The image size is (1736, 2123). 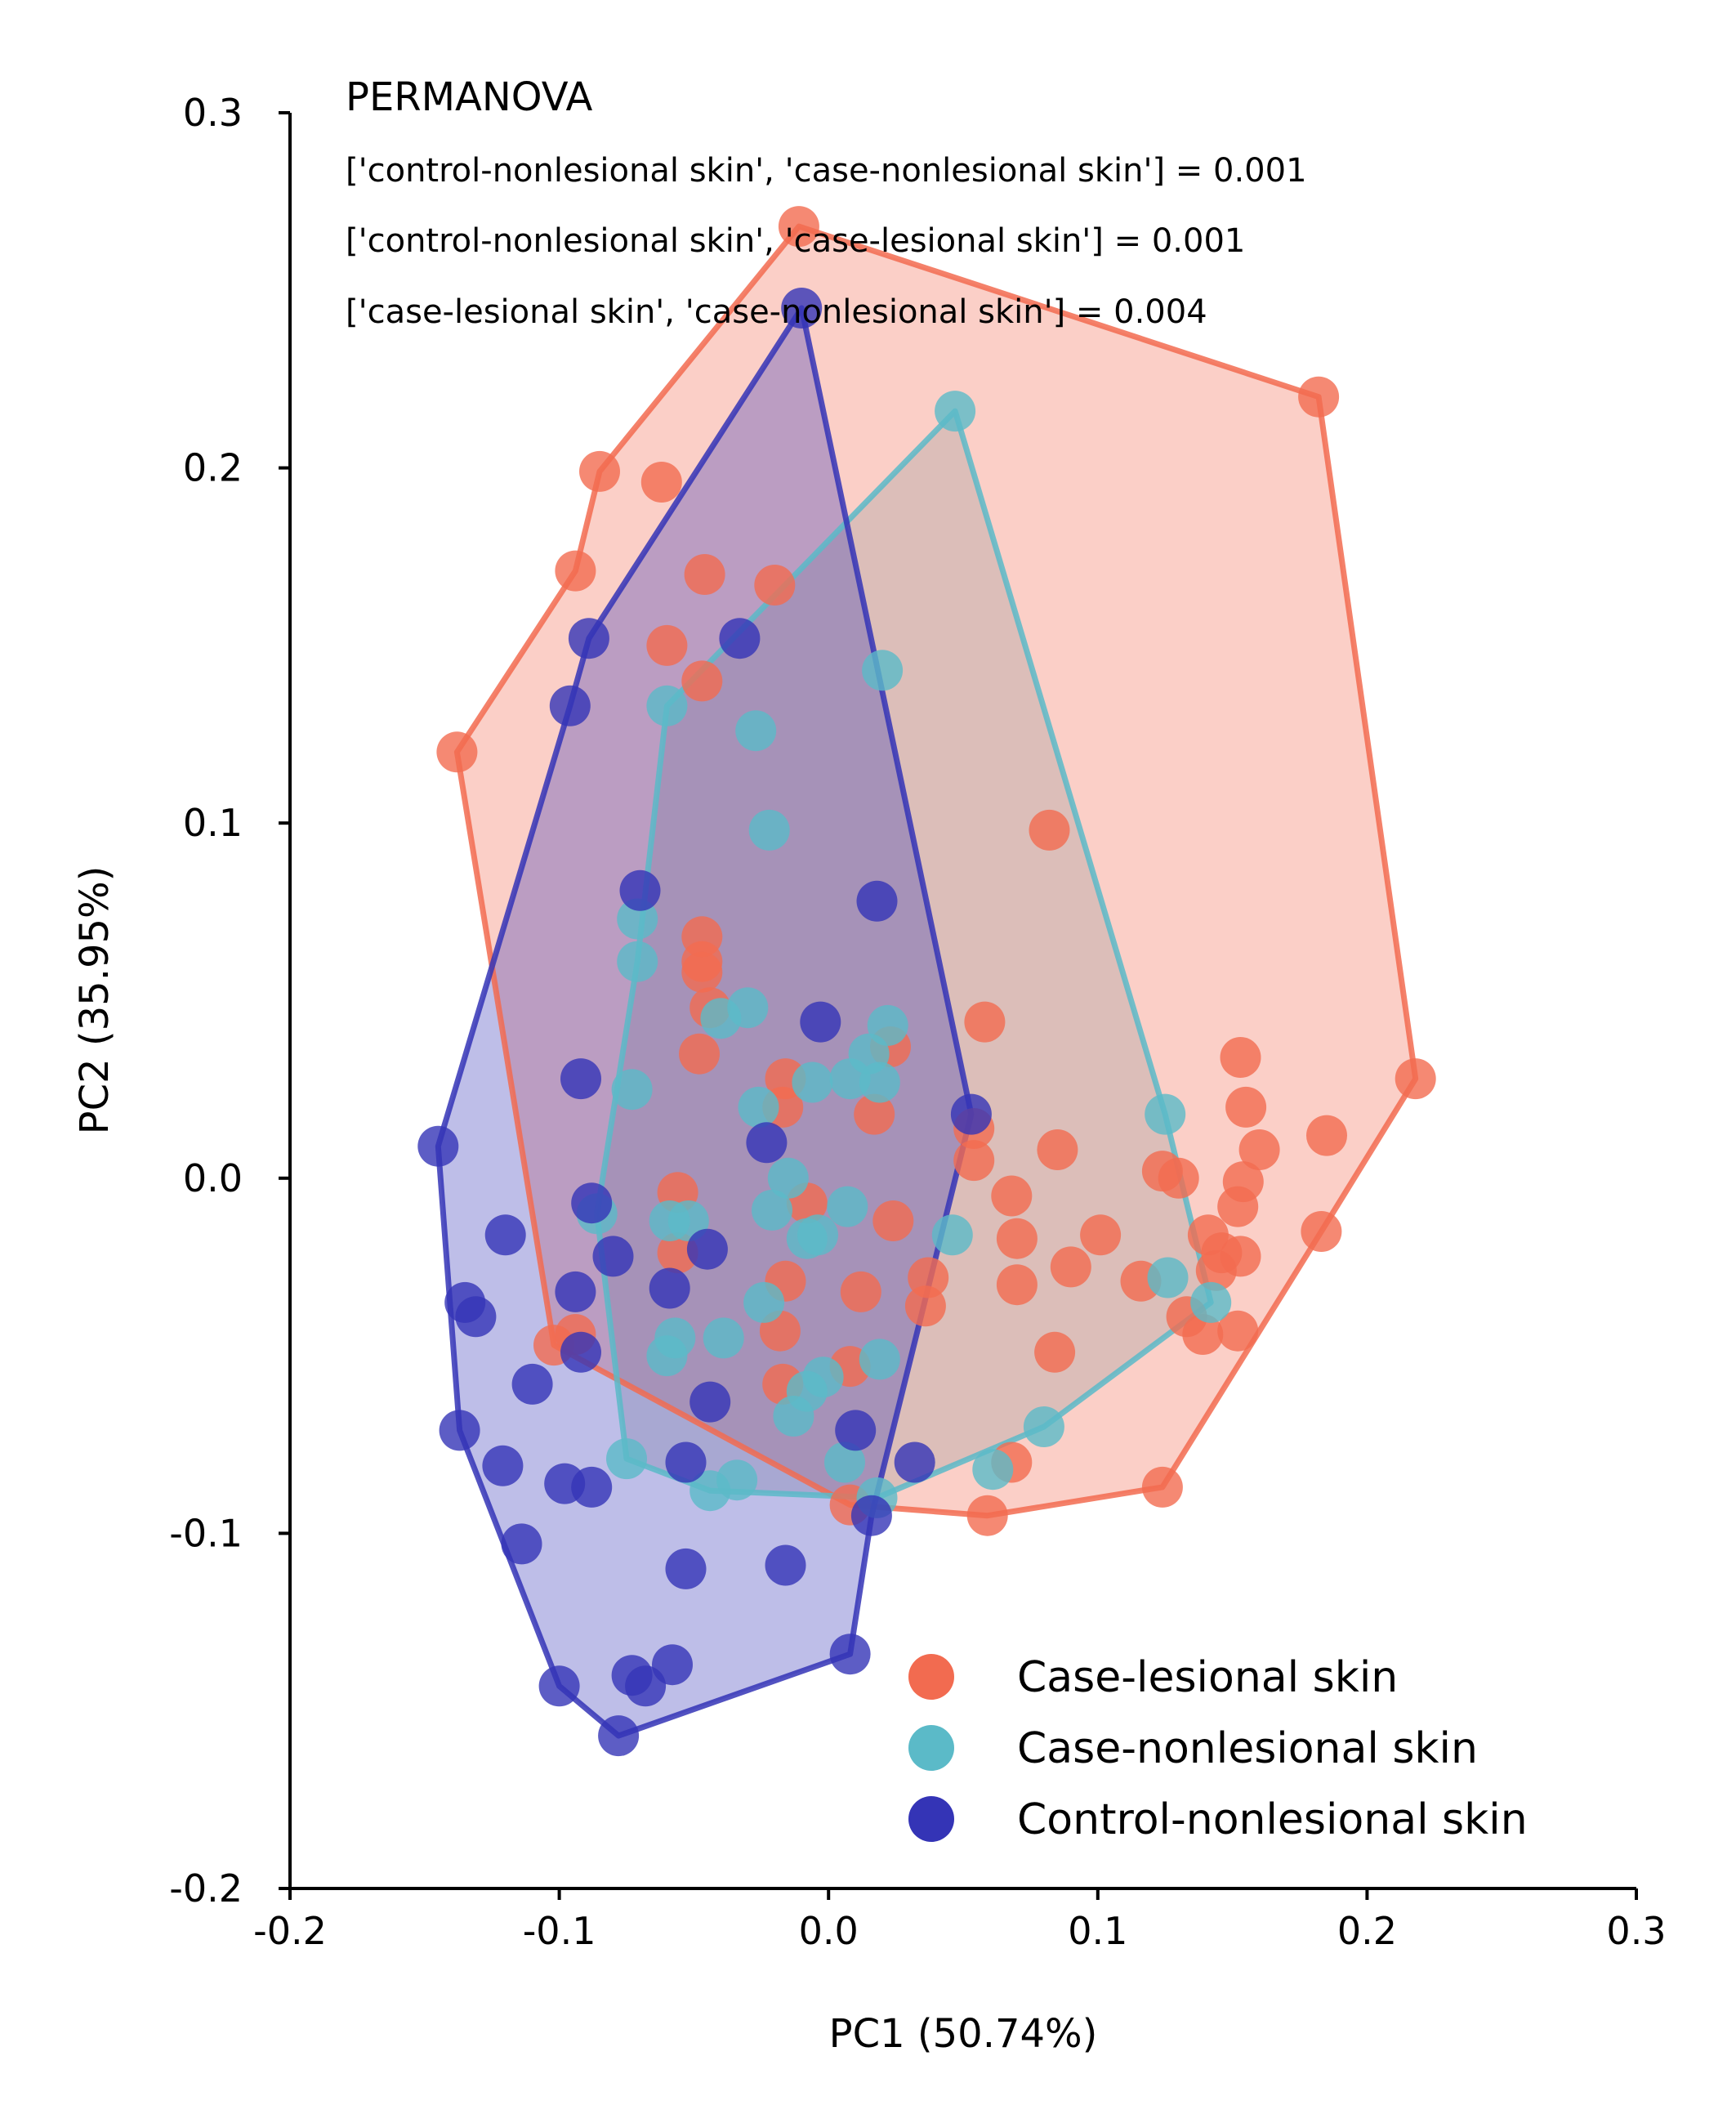 What do you see at coordinates (213, 468) in the screenshot?
I see `y-tick-label: 0.2` at bounding box center [213, 468].